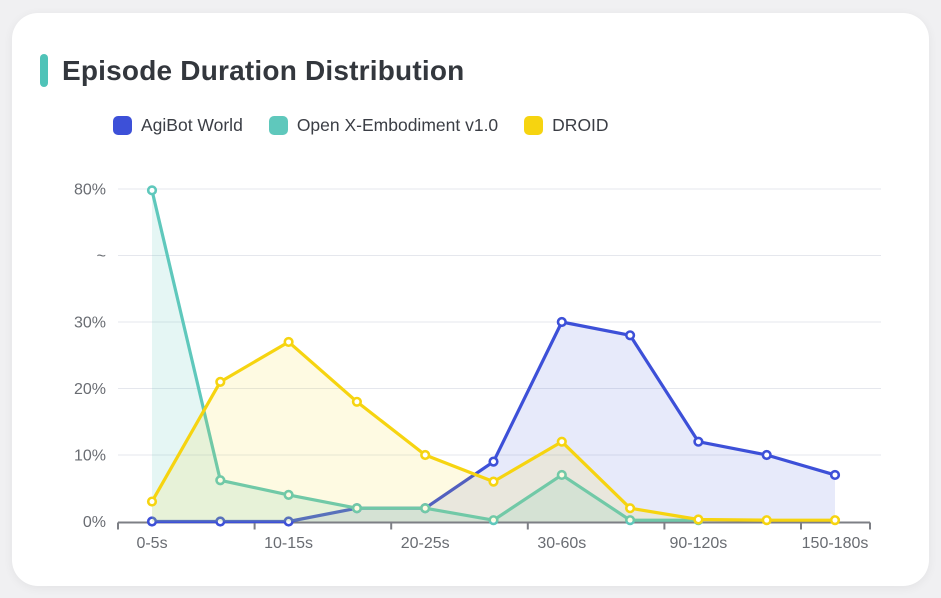  I want to click on legend-swatch-open-x-embodiment, so click(278, 125).